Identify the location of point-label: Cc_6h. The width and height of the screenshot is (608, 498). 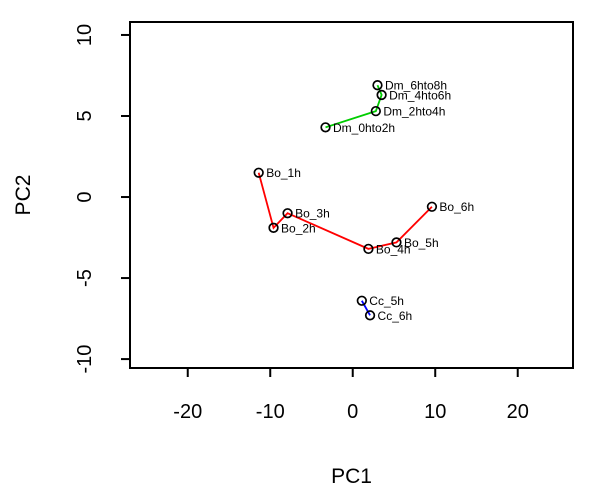
(395, 316).